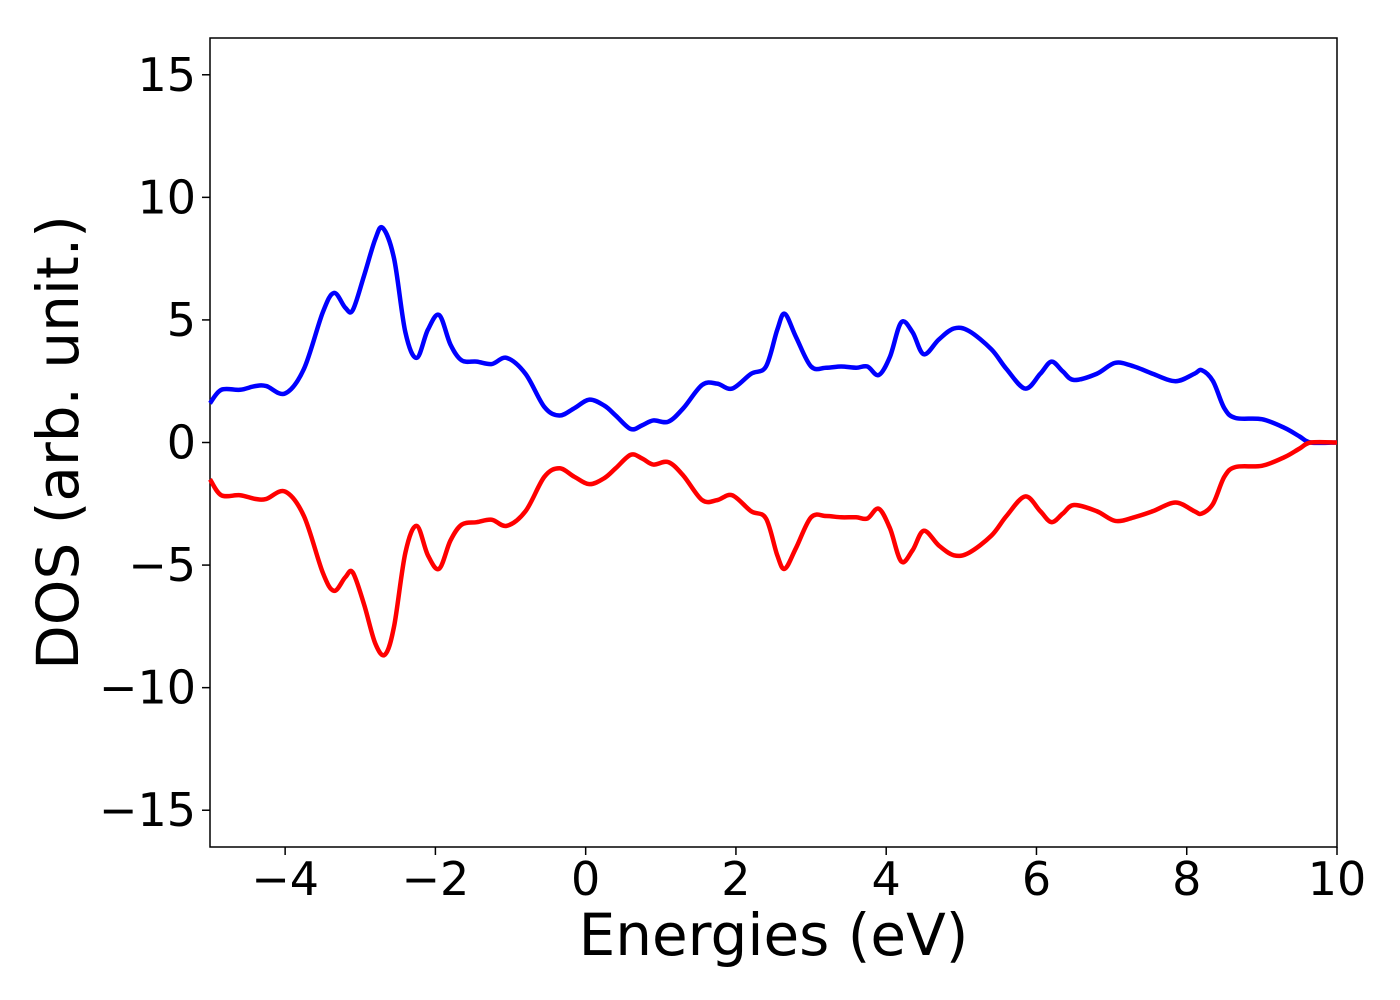  What do you see at coordinates (735, 879) in the screenshot?
I see `x-tick-label: 2` at bounding box center [735, 879].